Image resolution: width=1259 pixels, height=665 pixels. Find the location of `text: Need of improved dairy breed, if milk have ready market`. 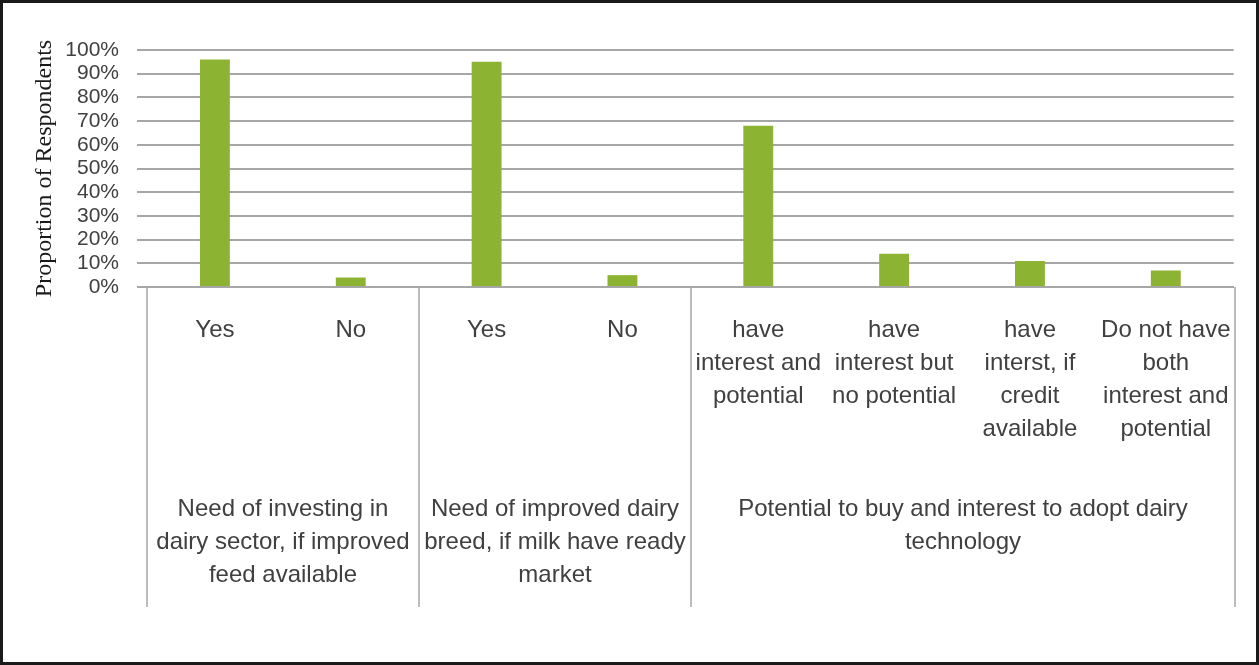

text: Need of improved dairy breed, if milk have ready market is located at coordinates (555, 540).